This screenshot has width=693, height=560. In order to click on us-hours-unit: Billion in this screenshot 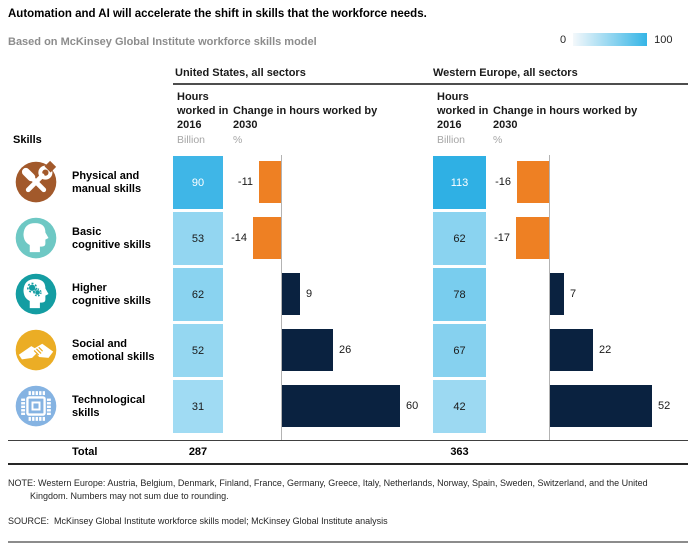, I will do `click(191, 140)`.